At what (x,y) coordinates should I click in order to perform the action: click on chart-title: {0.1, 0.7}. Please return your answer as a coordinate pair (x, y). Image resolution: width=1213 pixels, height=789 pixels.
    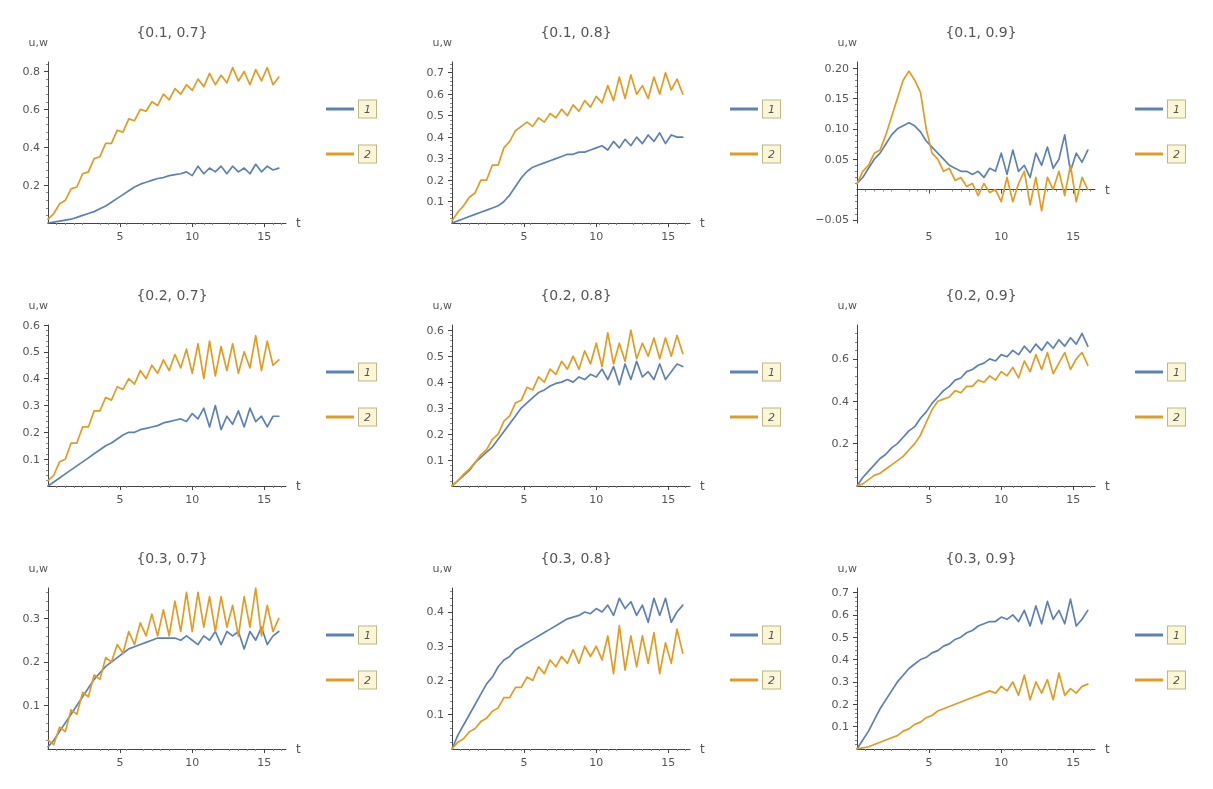
    Looking at the image, I should click on (172, 32).